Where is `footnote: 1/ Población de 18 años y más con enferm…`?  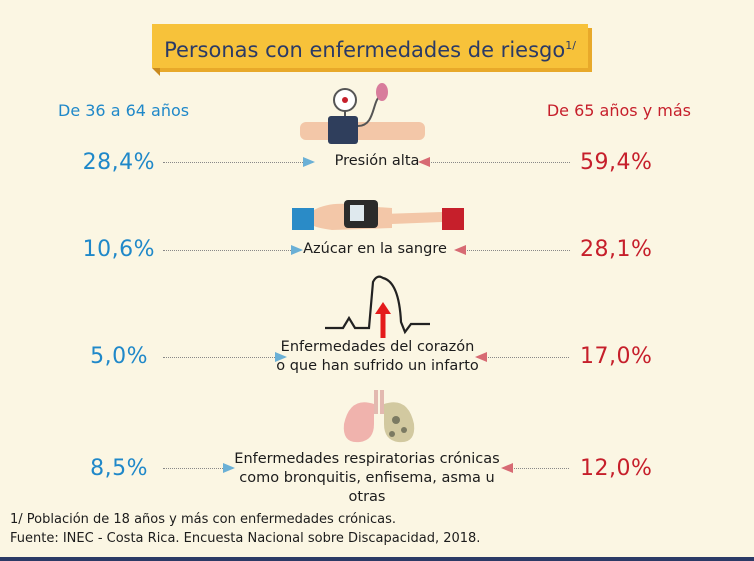 footnote: 1/ Población de 18 años y más con enferm… is located at coordinates (203, 519).